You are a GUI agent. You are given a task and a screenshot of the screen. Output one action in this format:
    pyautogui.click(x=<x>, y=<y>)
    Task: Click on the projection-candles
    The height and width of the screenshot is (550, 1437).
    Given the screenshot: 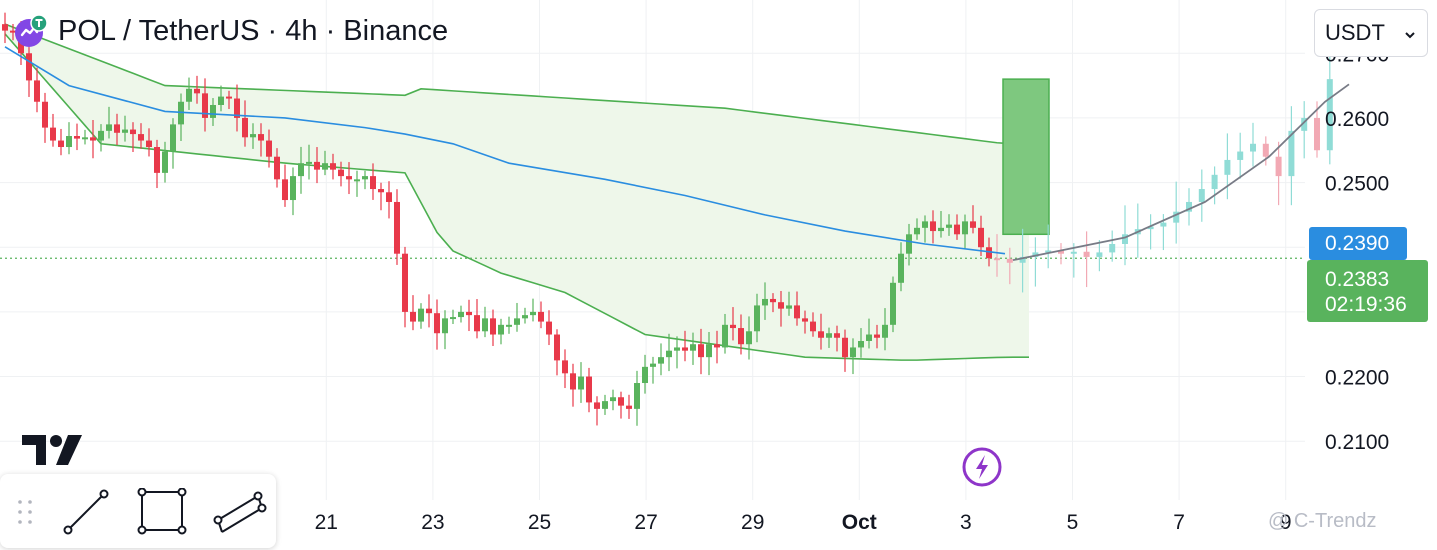 What is the action you would take?
    pyautogui.click(x=1163, y=171)
    